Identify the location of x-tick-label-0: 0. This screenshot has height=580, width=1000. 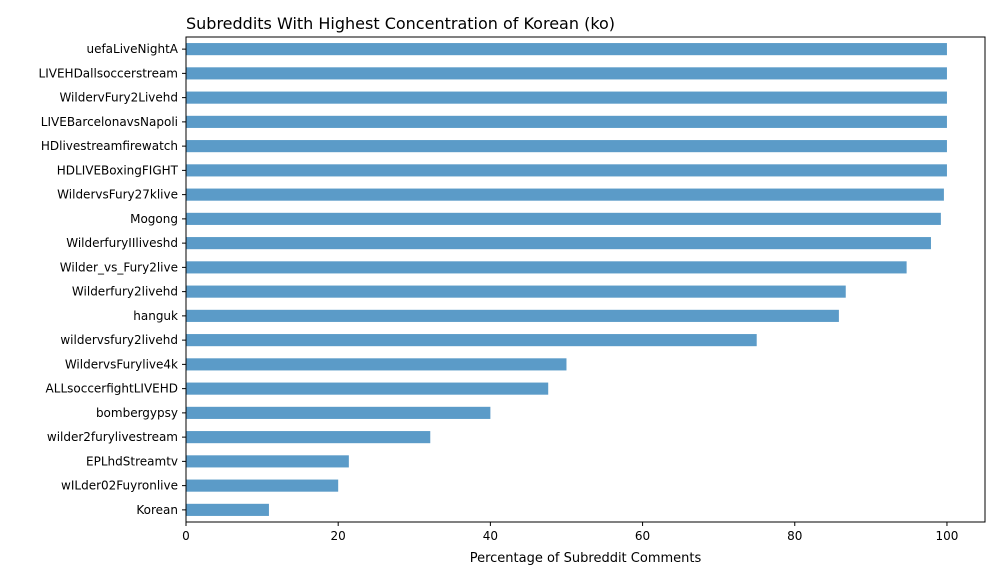
(186, 536).